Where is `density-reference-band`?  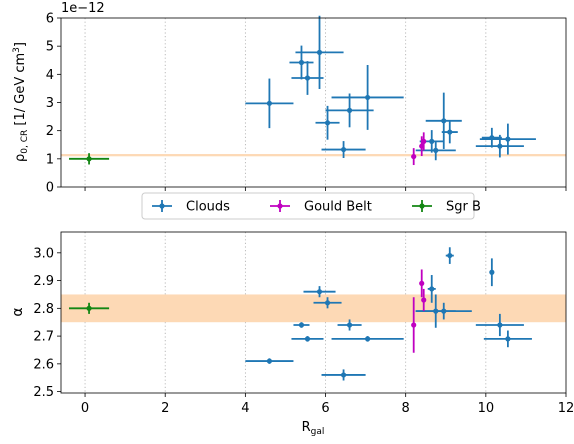
density-reference-band is located at coordinates (313, 155).